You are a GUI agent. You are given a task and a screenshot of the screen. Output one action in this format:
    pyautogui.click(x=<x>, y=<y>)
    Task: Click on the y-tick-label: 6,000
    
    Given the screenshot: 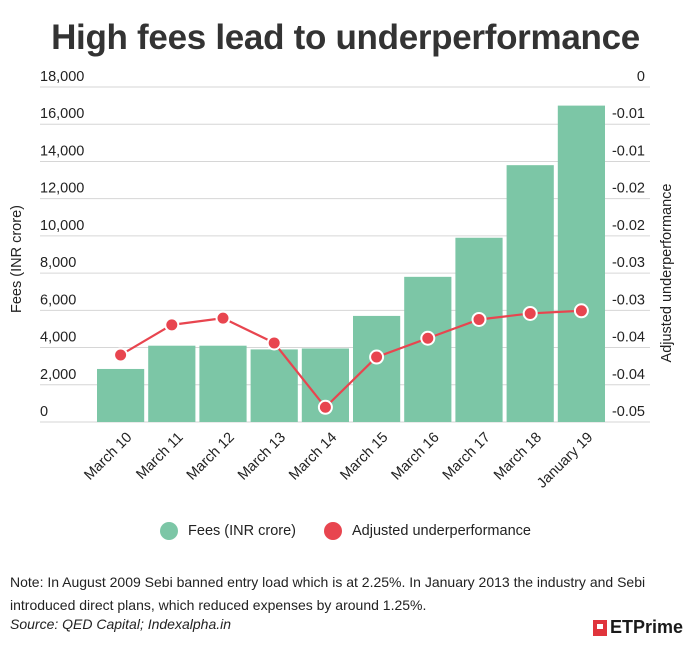 What is the action you would take?
    pyautogui.click(x=58, y=300)
    